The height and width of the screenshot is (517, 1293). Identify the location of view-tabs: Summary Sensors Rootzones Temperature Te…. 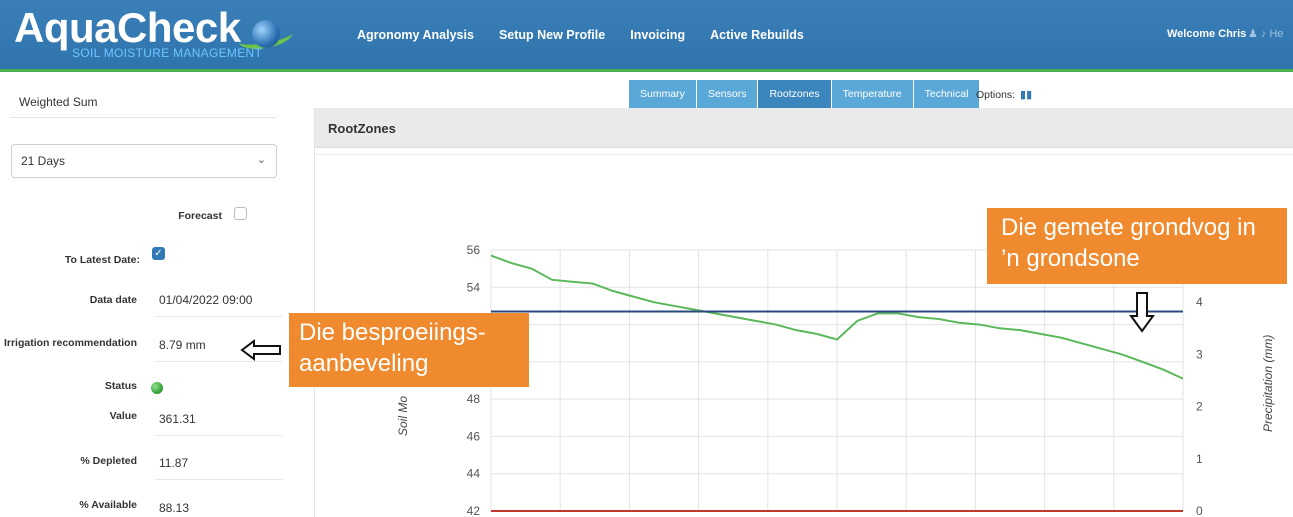
(804, 94).